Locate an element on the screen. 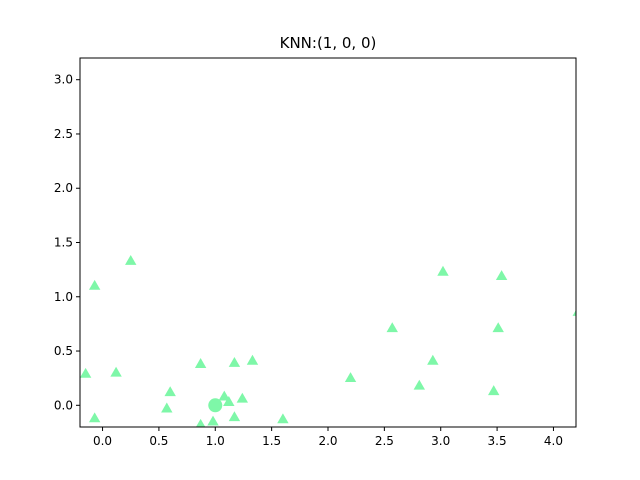  y-tick-label: 1.0 is located at coordinates (63, 297).